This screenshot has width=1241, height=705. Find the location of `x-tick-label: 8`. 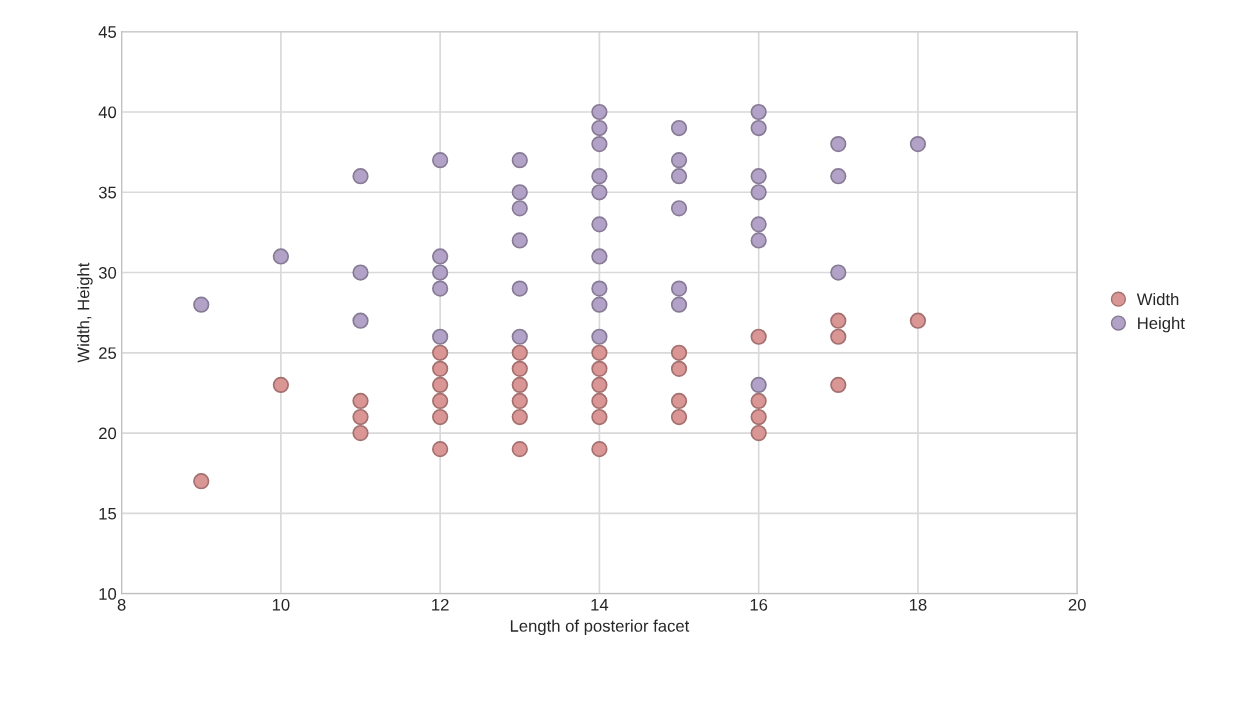

x-tick-label: 8 is located at coordinates (121, 604).